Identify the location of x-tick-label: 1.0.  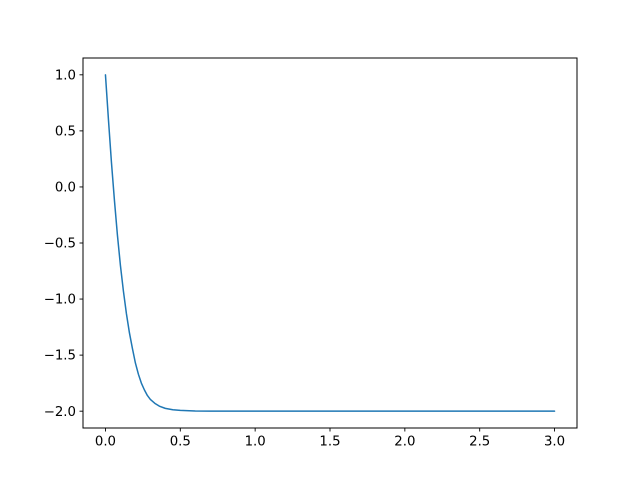
(255, 442).